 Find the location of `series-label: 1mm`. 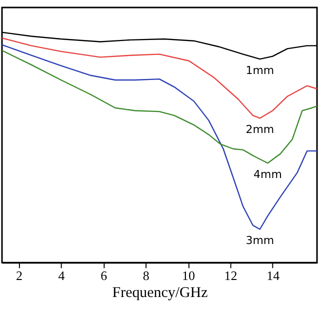

series-label: 1mm is located at coordinates (260, 70).